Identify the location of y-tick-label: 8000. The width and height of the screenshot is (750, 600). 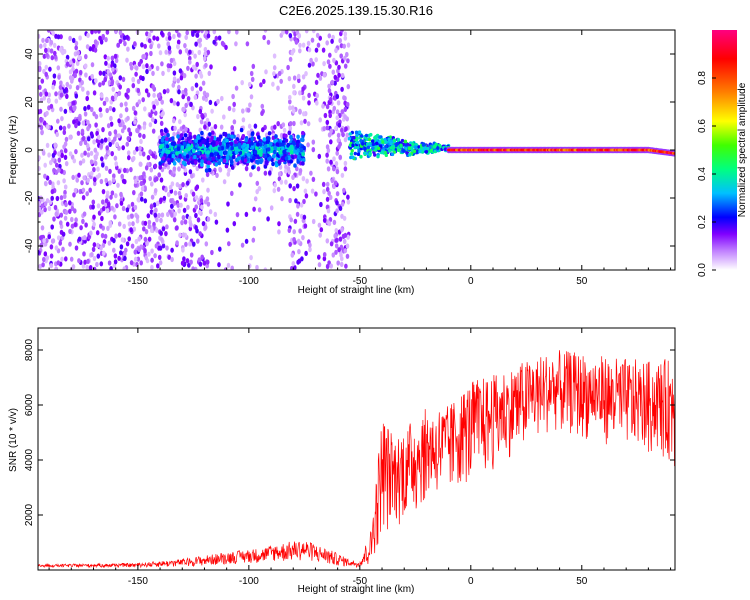
(29, 349).